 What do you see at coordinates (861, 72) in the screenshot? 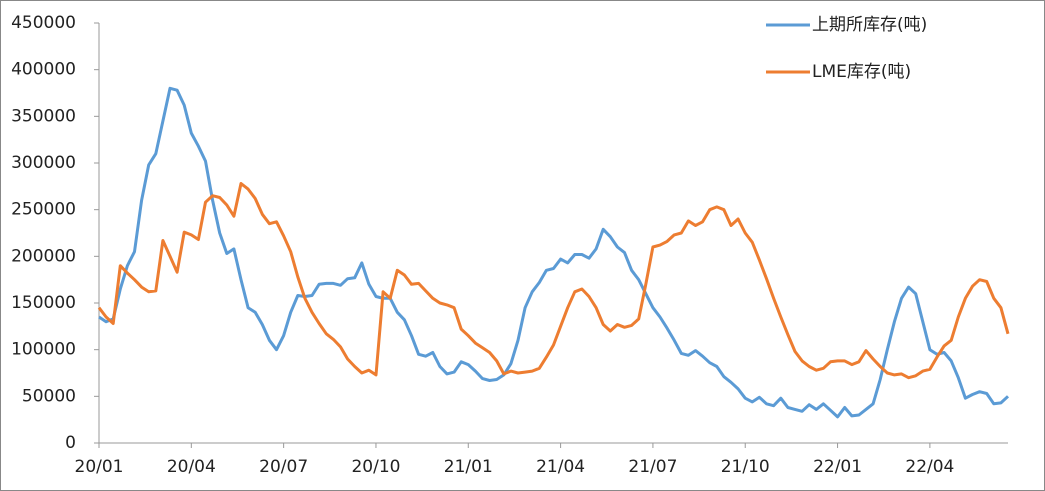
I see `legend-label: LME库存(吨)` at bounding box center [861, 72].